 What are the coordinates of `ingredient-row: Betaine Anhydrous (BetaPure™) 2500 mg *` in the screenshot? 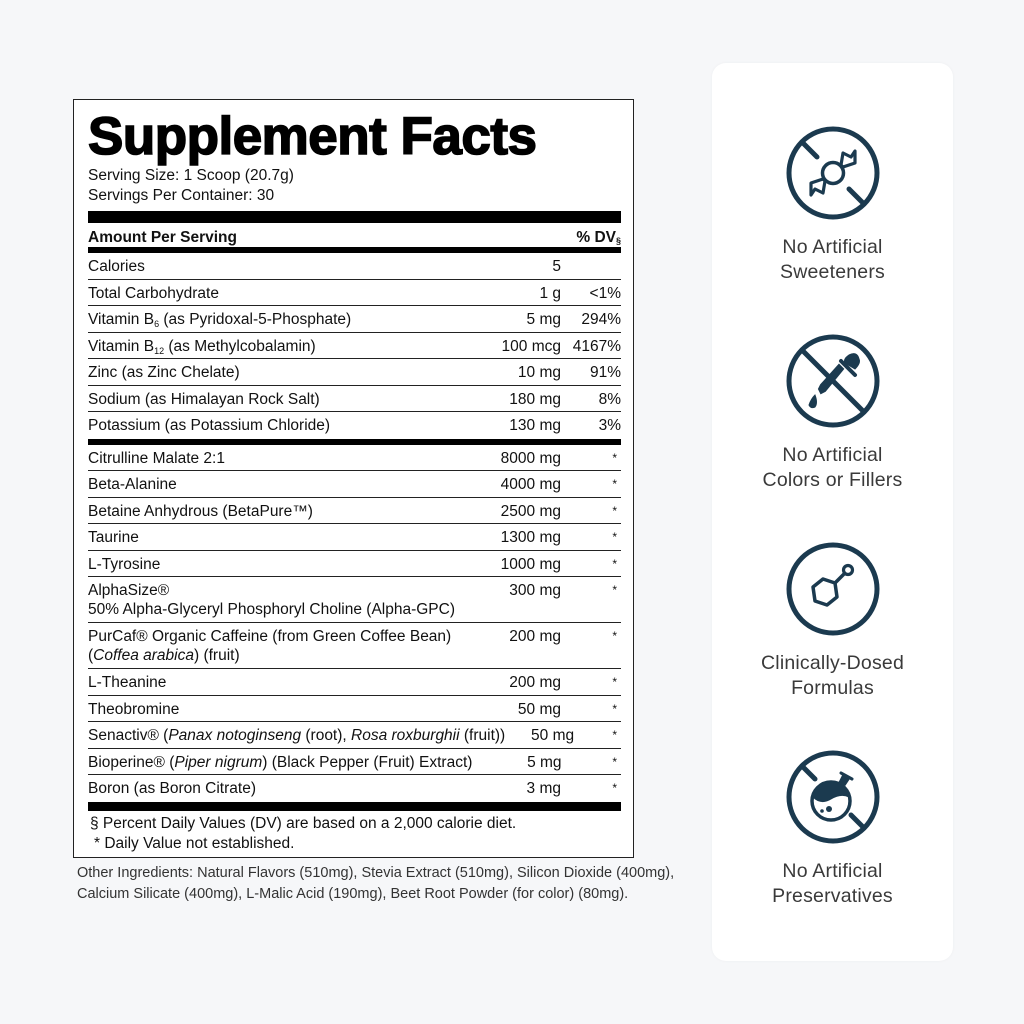 It's located at (354, 511).